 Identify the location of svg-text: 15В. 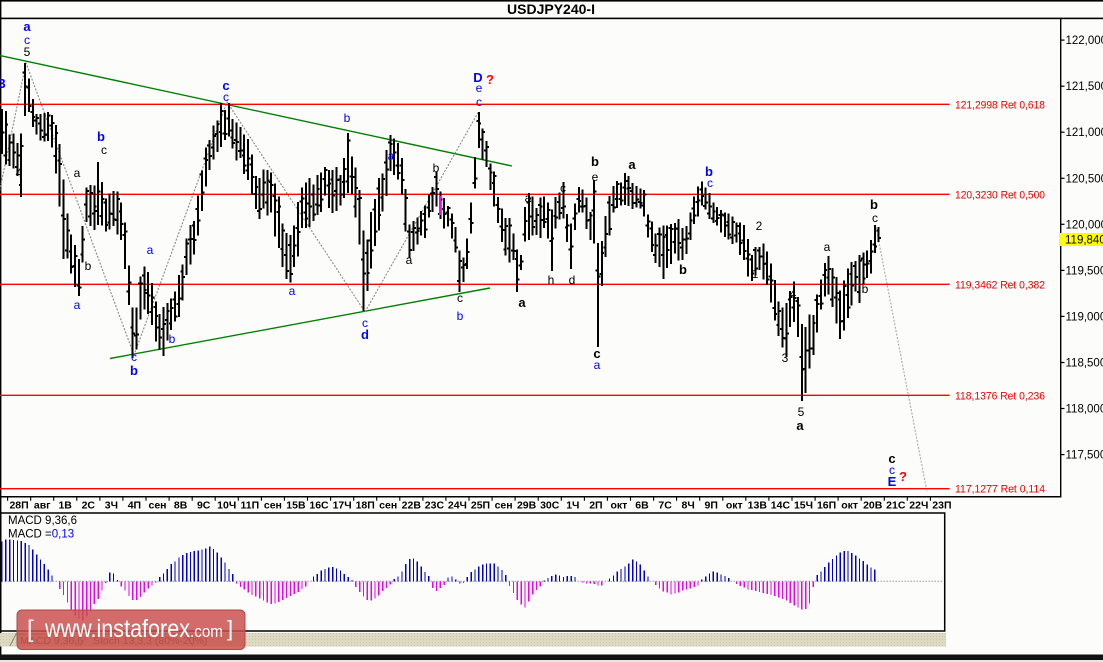
(296, 506).